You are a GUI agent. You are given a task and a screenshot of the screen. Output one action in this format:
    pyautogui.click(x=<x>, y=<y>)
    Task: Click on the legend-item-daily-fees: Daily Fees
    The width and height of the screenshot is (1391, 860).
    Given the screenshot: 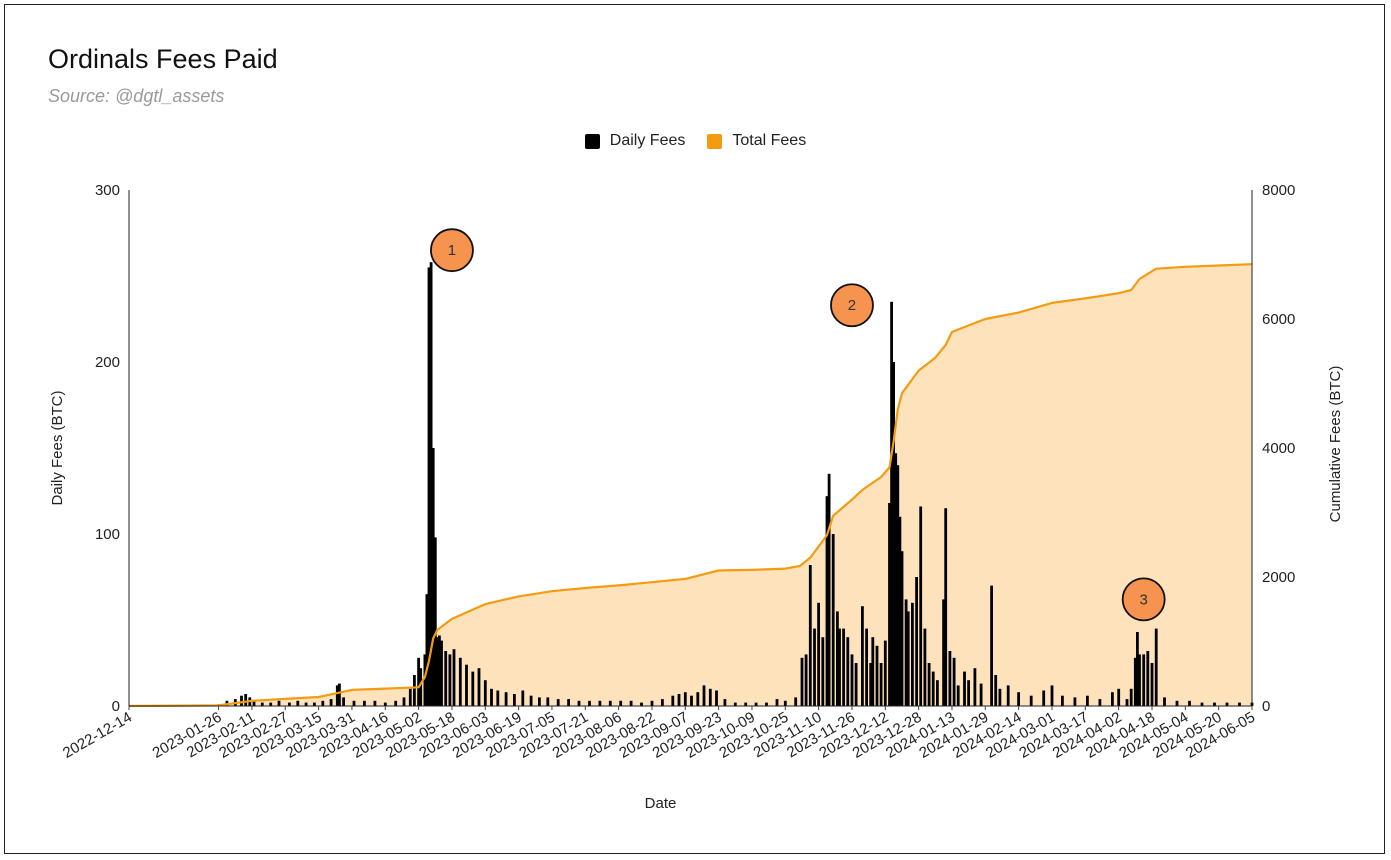 What is the action you would take?
    pyautogui.click(x=635, y=141)
    